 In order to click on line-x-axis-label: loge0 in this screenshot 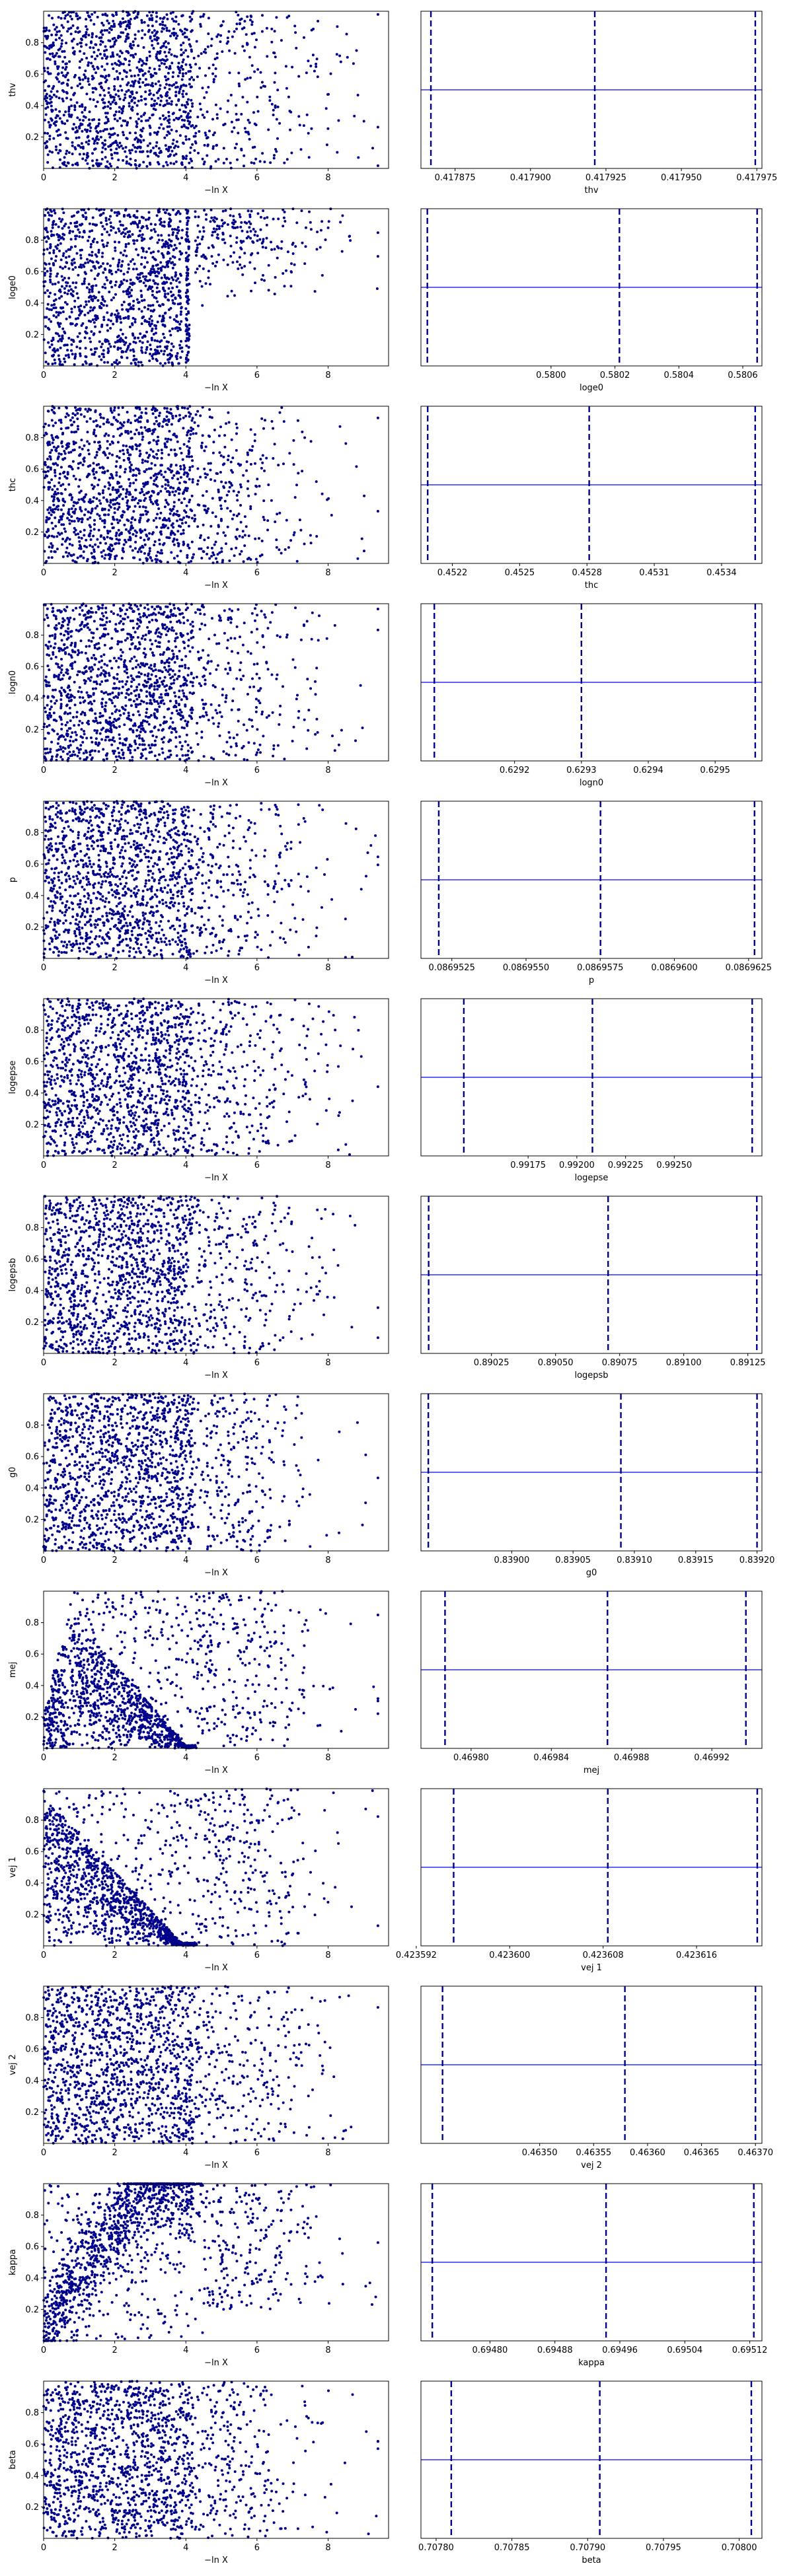, I will do `click(592, 388)`.